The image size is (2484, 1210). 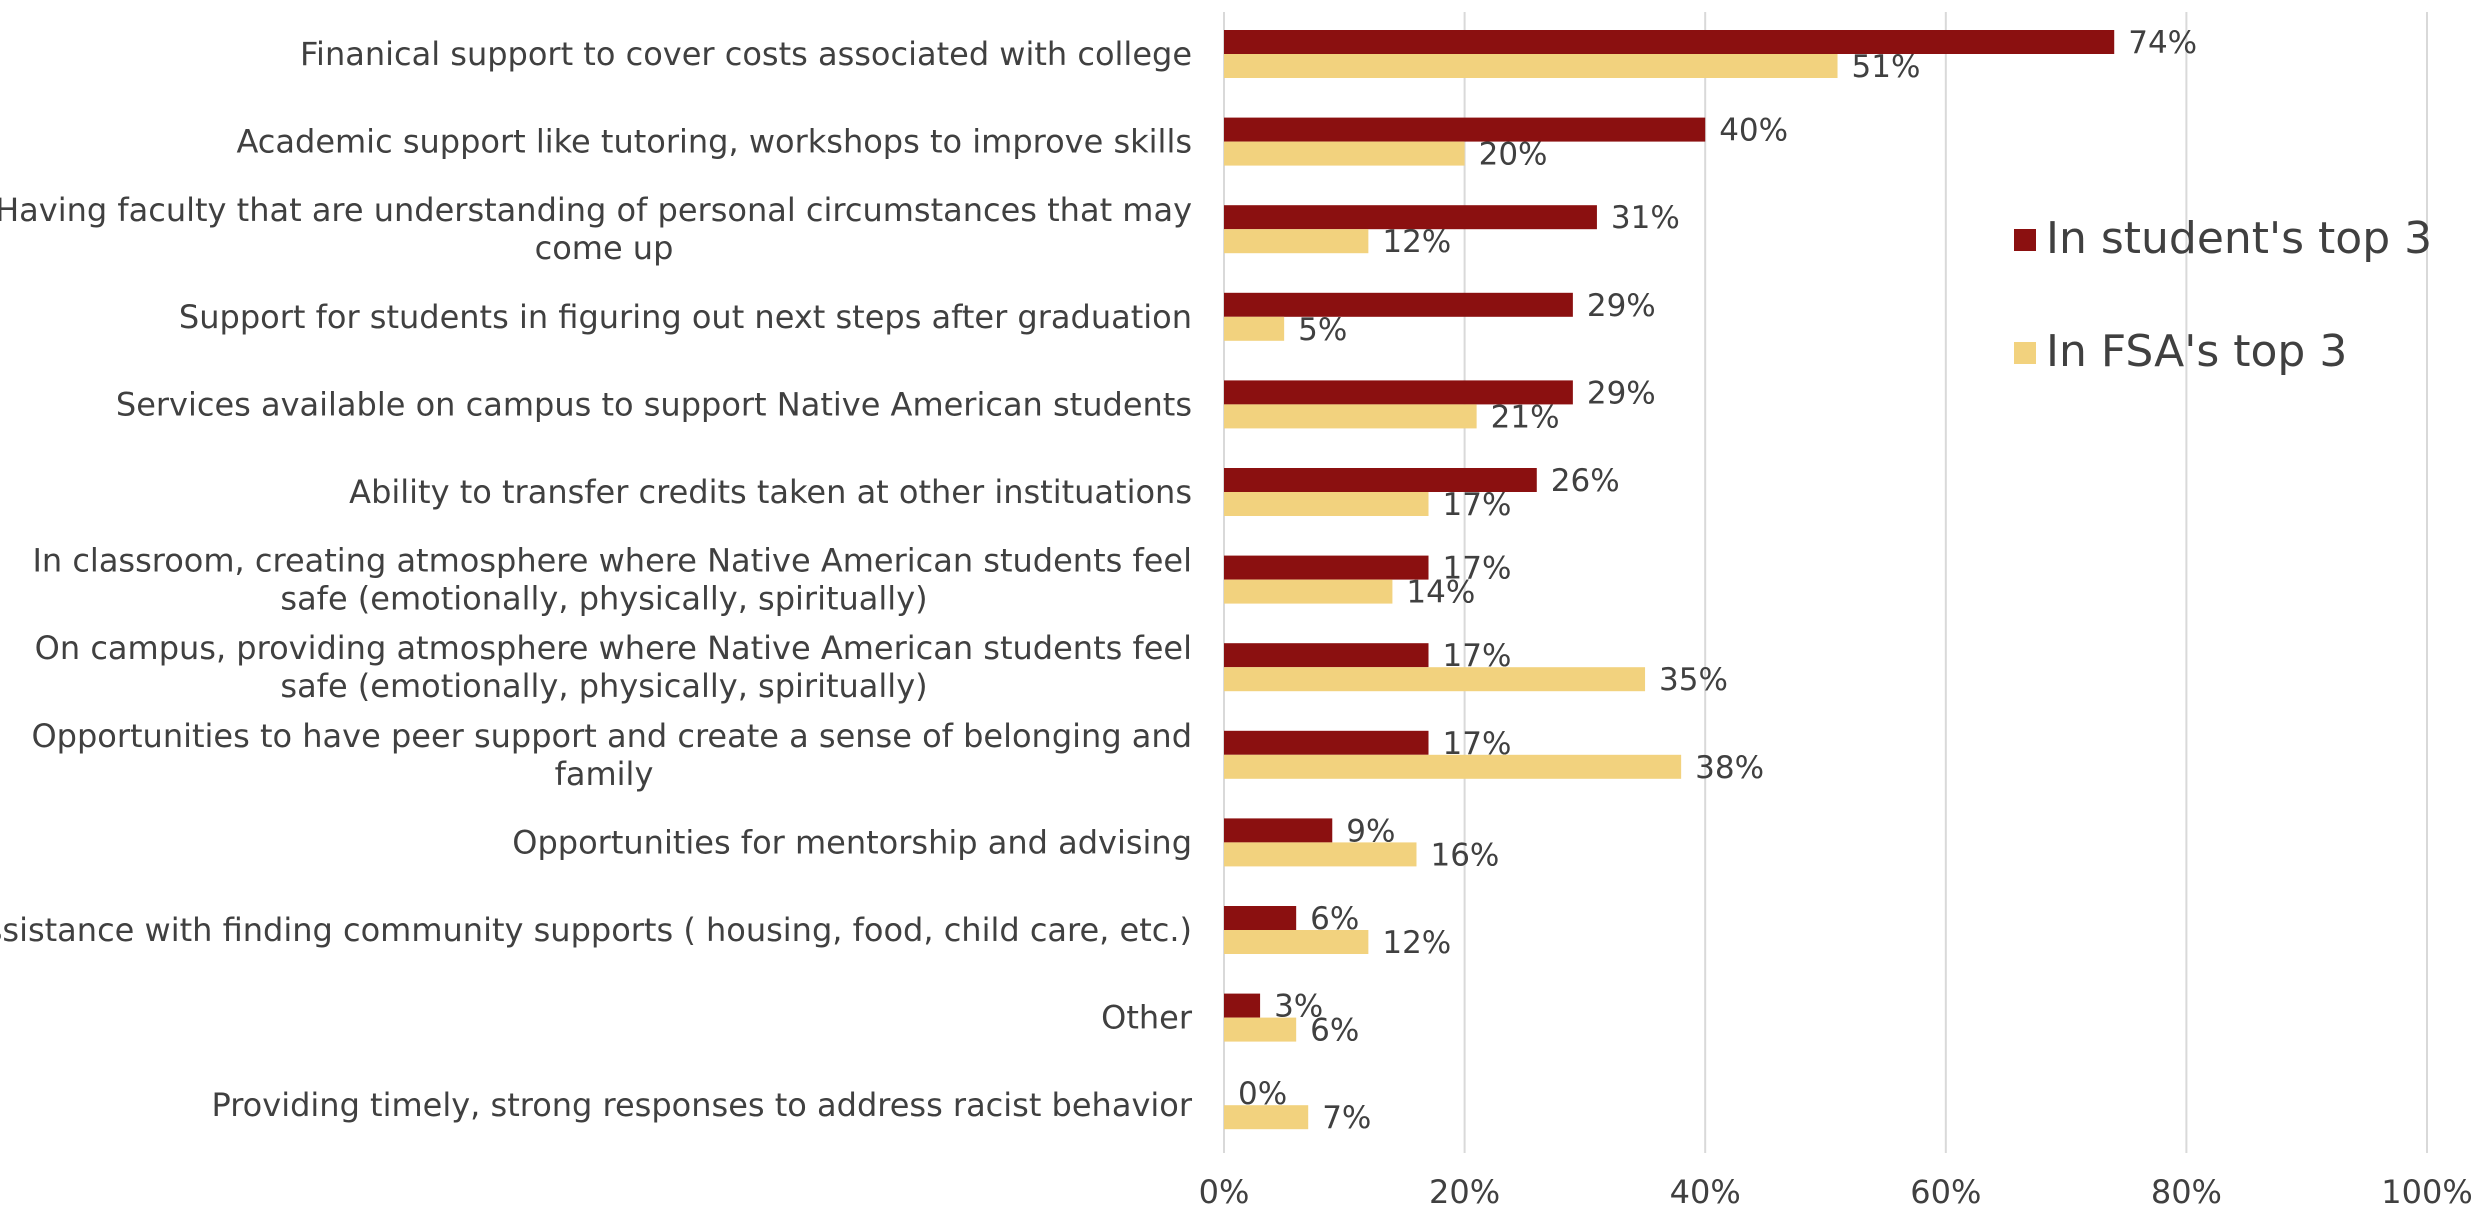 I want to click on data-label: 21%, so click(x=1525, y=417).